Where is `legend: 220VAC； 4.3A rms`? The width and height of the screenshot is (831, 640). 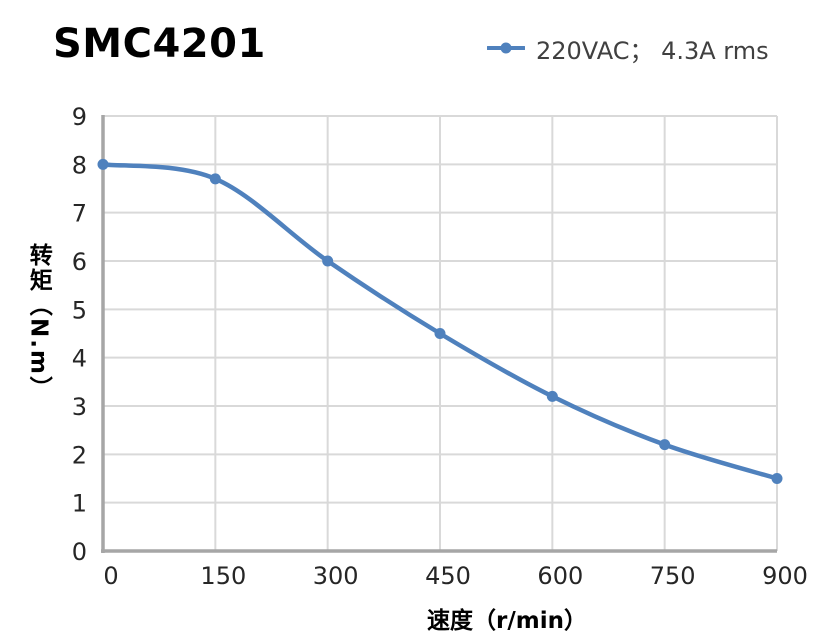
legend: 220VAC； 4.3A rms is located at coordinates (628, 49).